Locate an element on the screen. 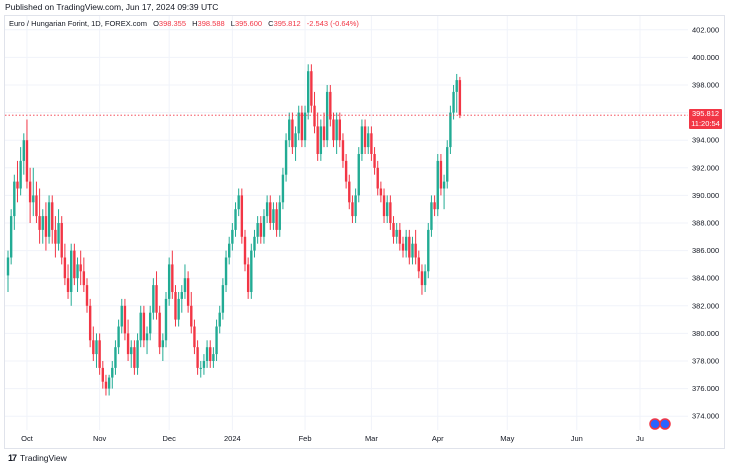  brand-logo: 17 TradingView is located at coordinates (37, 458).